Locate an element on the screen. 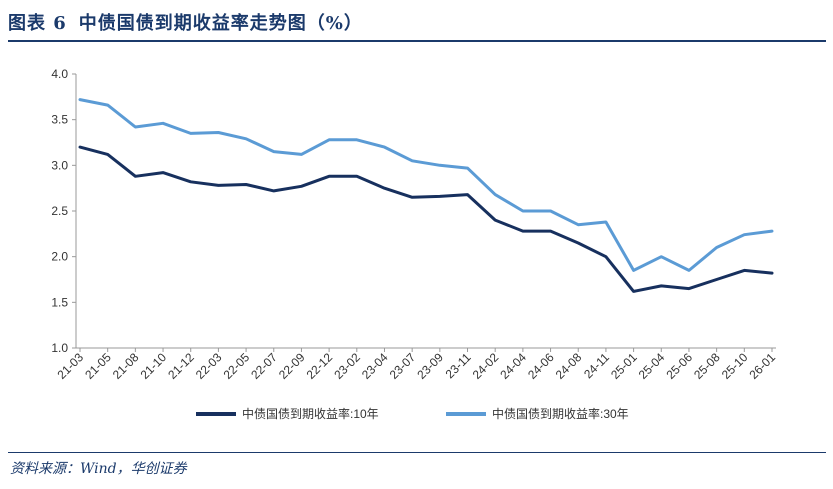 The width and height of the screenshot is (833, 489). x-tick-label: 25-10 is located at coordinates (735, 366).